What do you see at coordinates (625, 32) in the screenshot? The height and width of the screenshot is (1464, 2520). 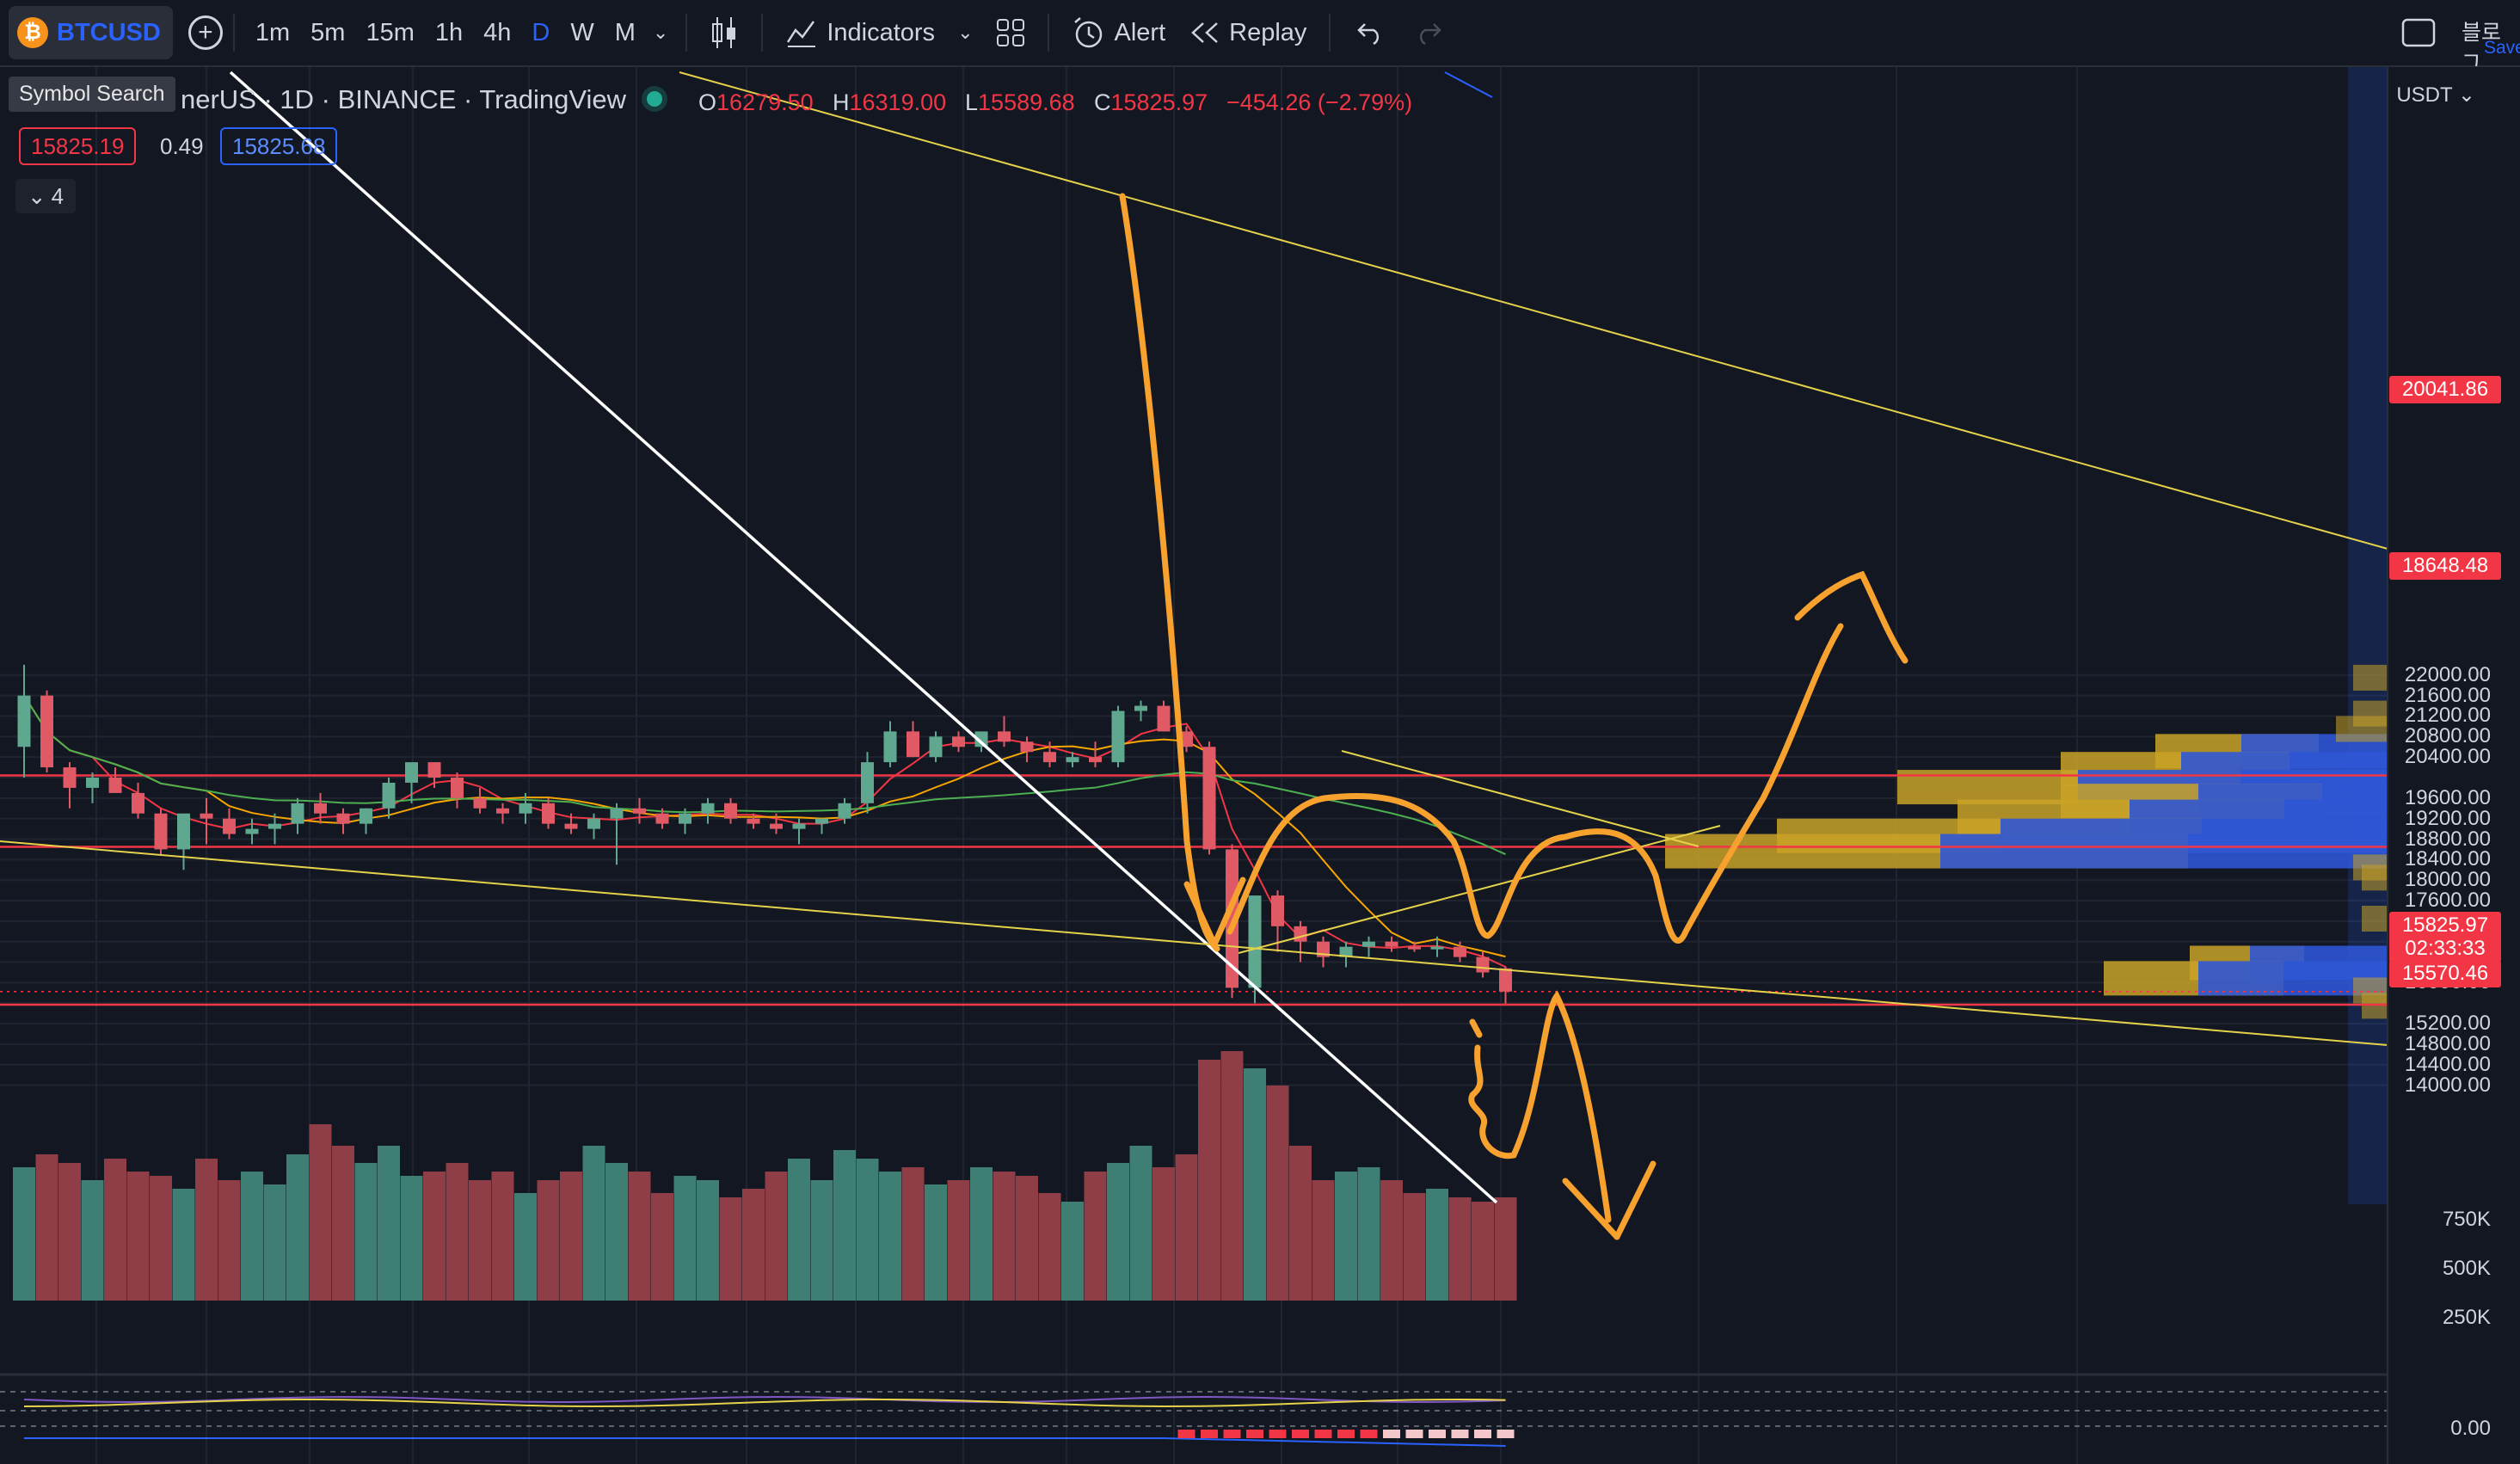 I see `interval-m: M` at bounding box center [625, 32].